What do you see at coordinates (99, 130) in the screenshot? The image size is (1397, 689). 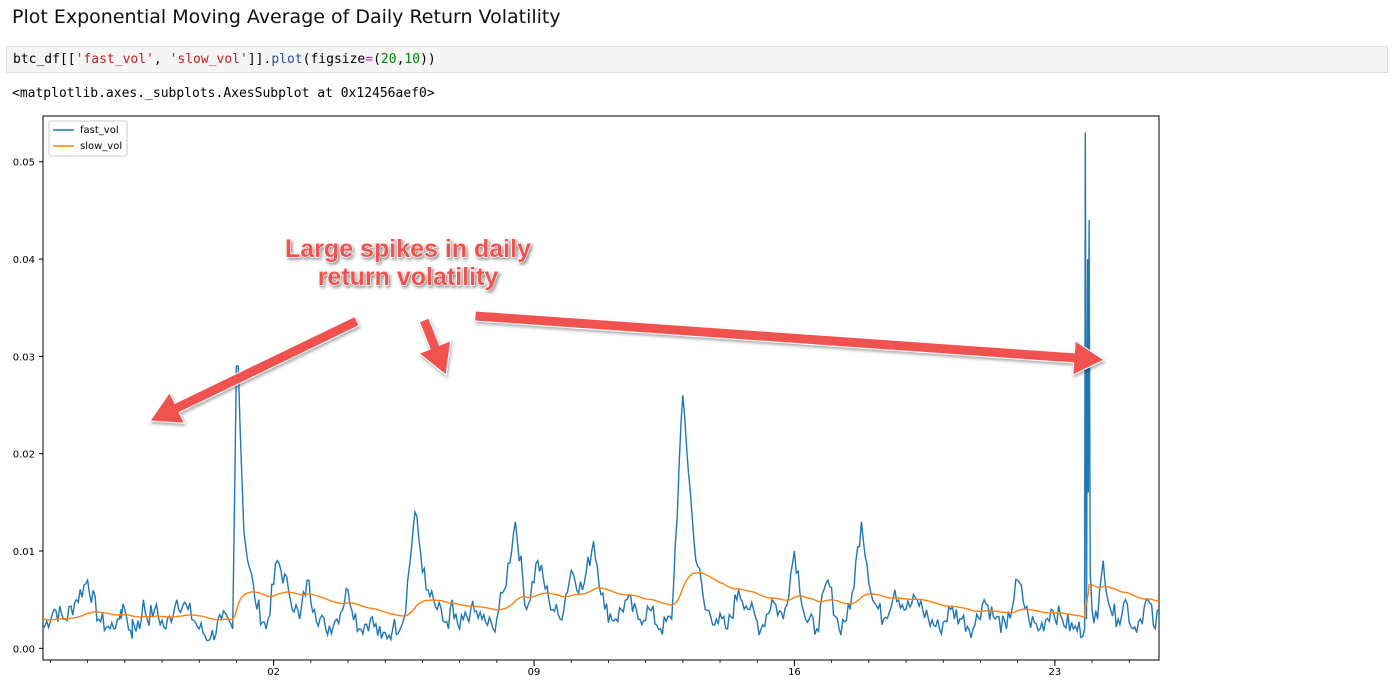 I see `legend-label-fast: fast_vol` at bounding box center [99, 130].